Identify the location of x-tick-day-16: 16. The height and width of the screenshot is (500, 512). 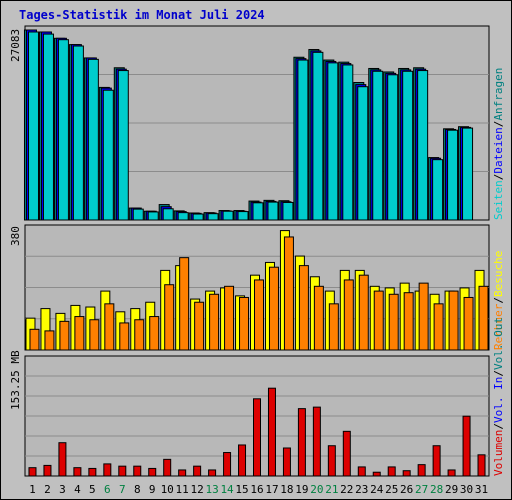
(256, 489).